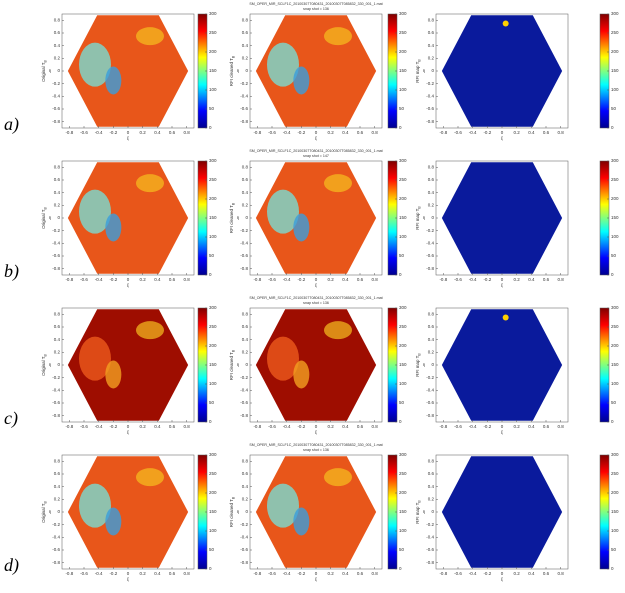  Describe the element at coordinates (245, 45) in the screenshot. I see `y-tick-label: 0.4` at that location.